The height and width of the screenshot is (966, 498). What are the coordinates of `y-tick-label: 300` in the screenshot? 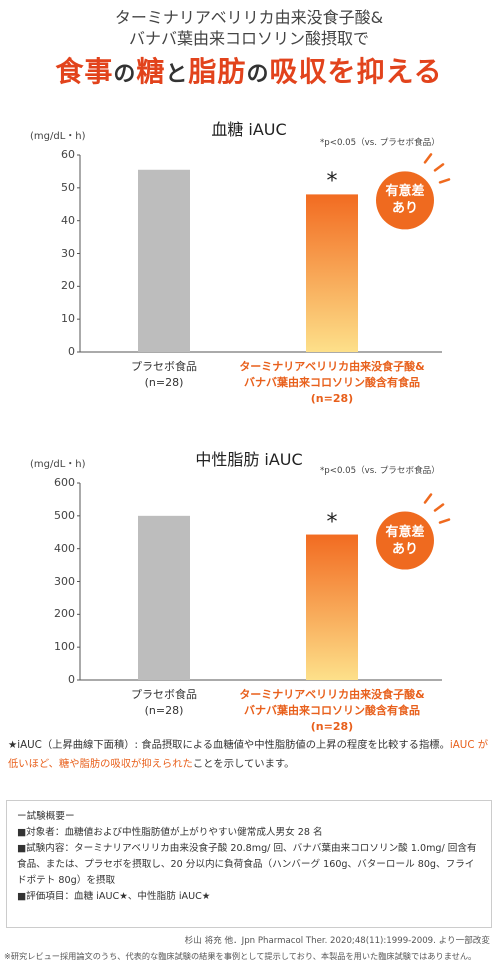 It's located at (64, 581).